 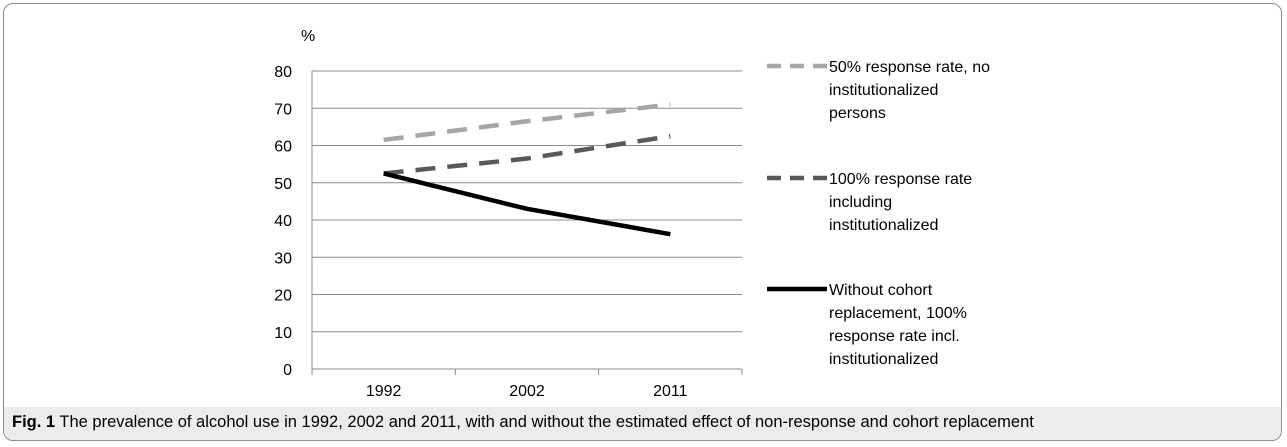 I want to click on y-tick-label: 60, so click(x=283, y=147).